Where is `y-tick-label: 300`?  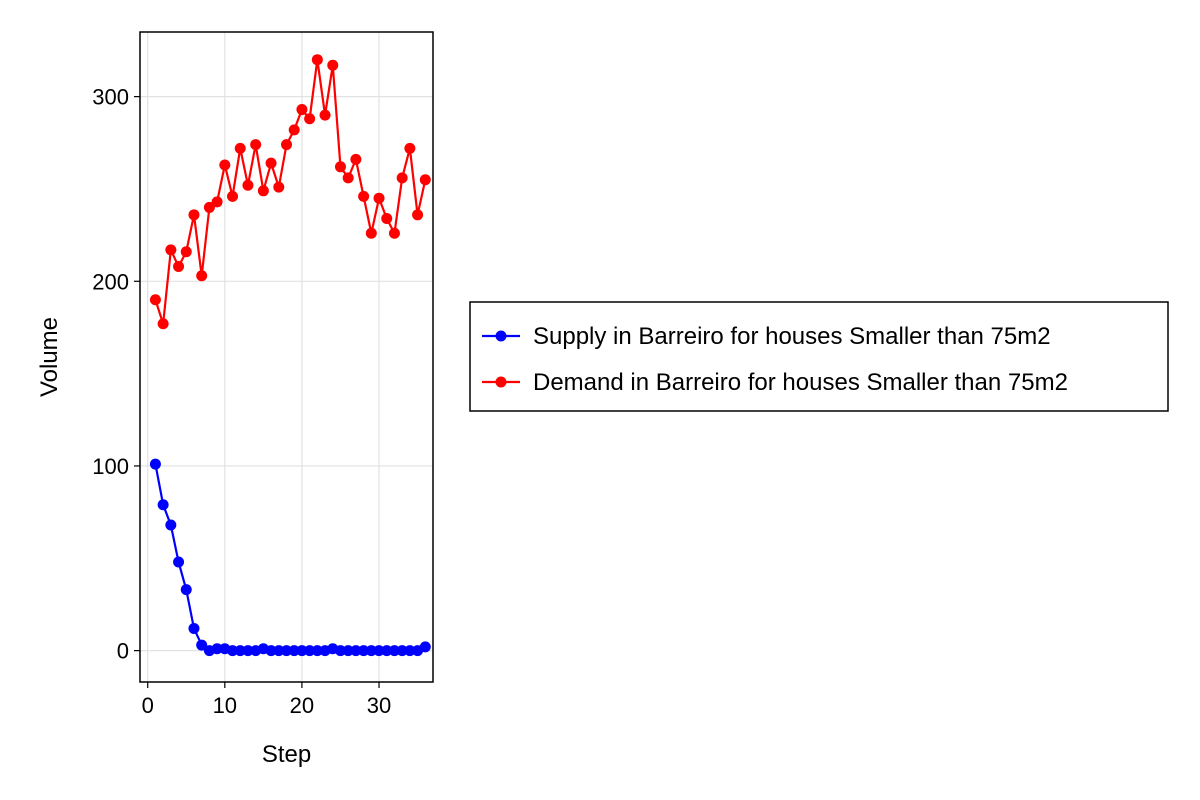 y-tick-label: 300 is located at coordinates (110, 97).